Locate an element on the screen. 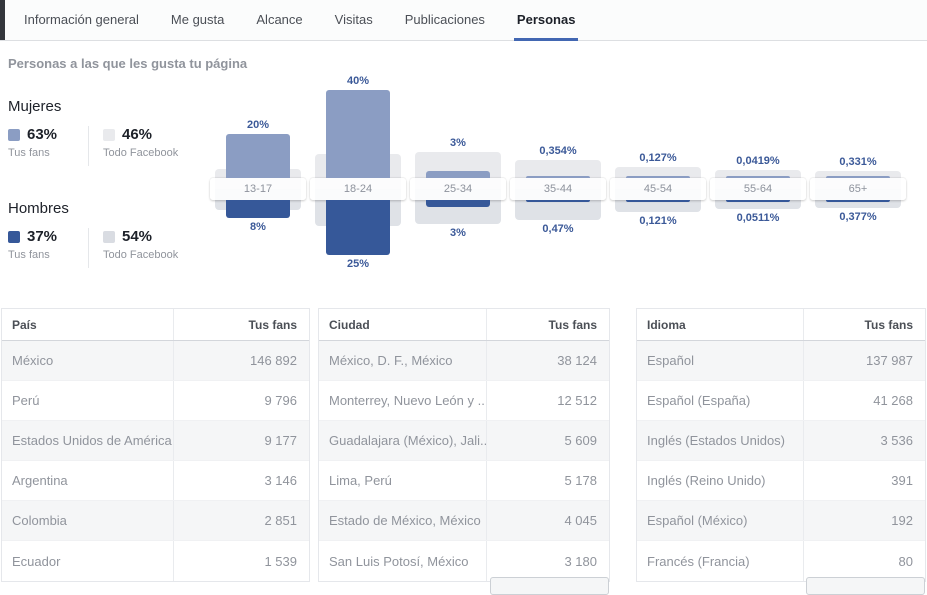 The width and height of the screenshot is (927, 595). table-row: Monterrey, Nuevo León y ... 12 512 is located at coordinates (464, 401).